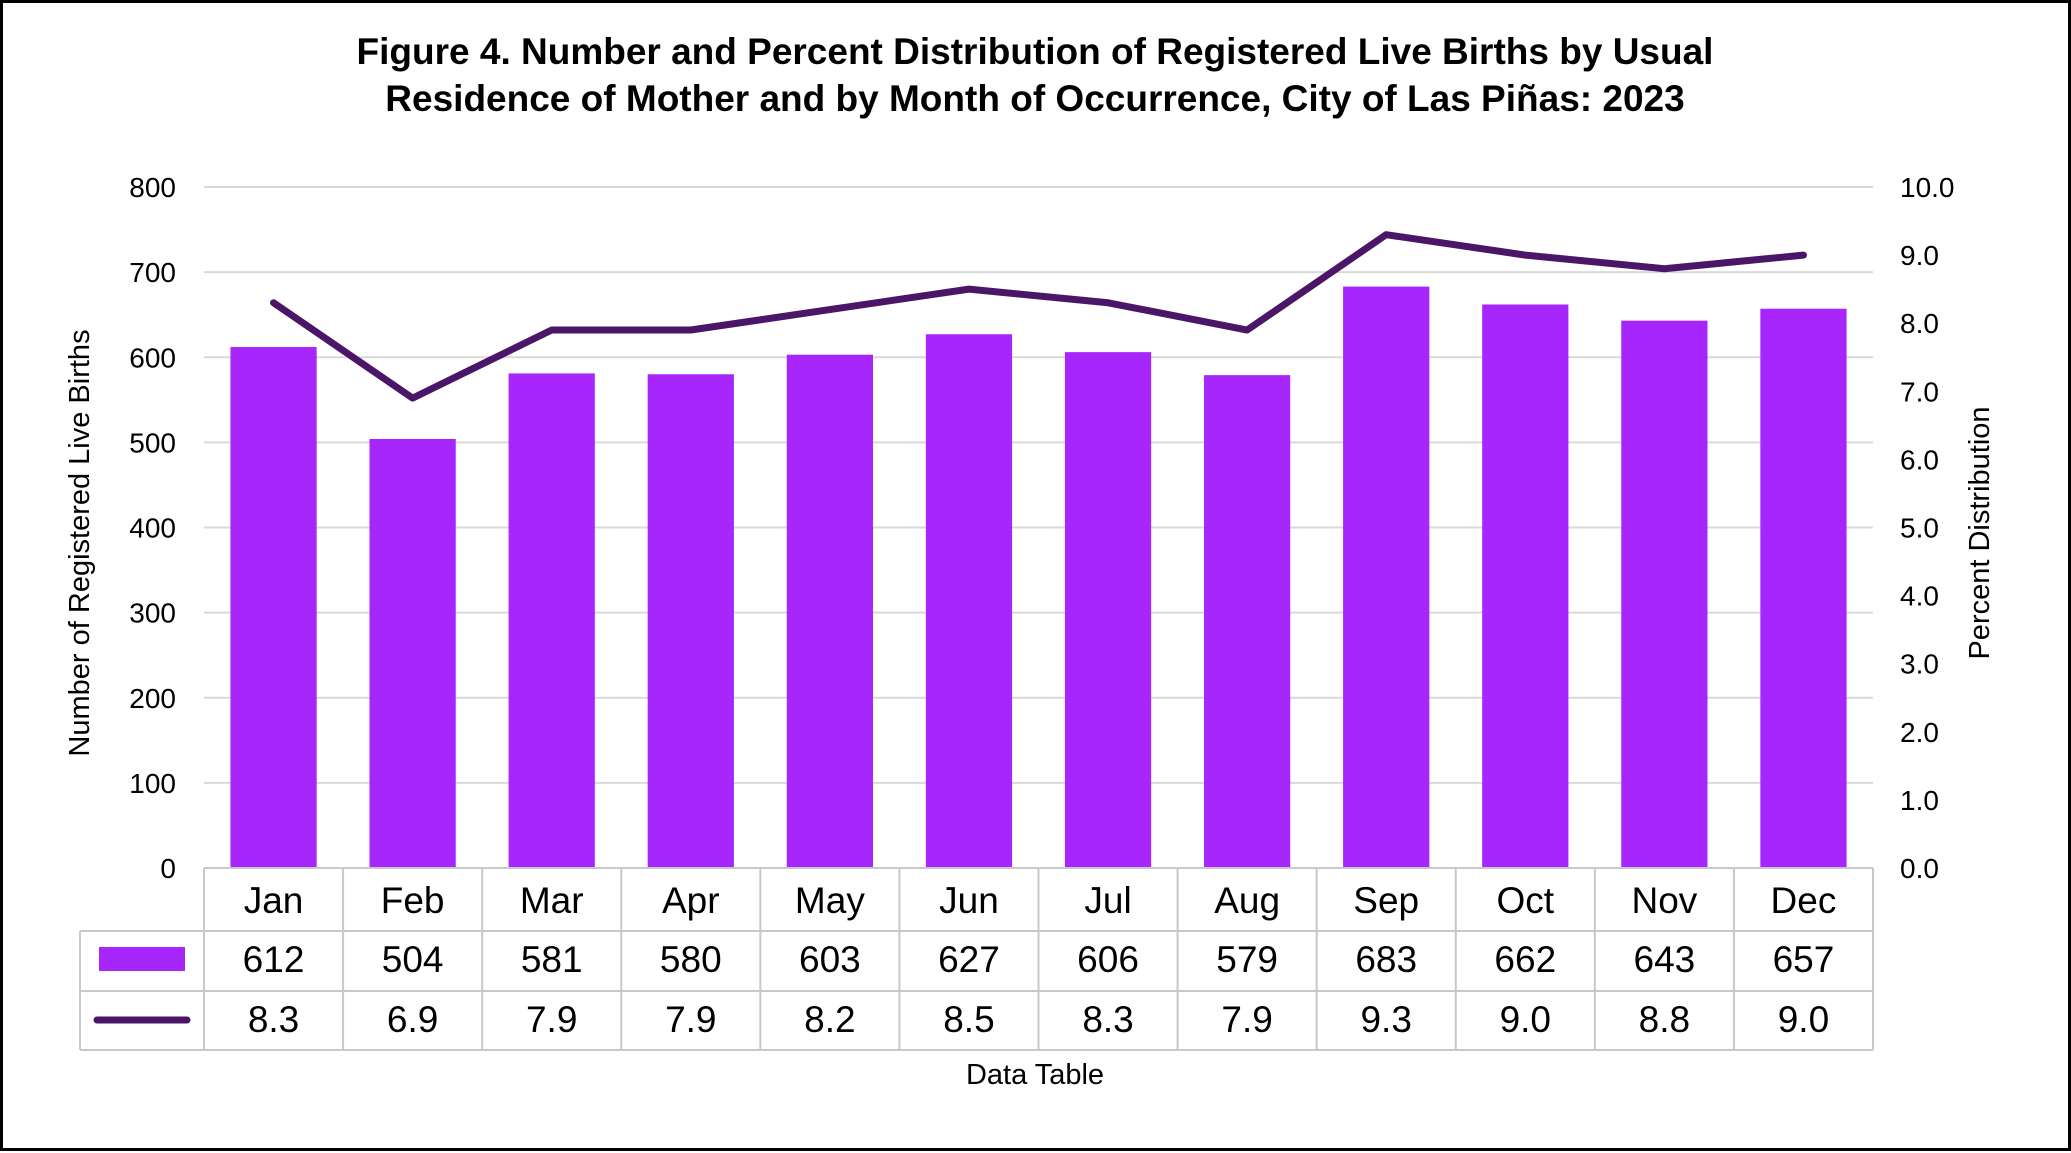 The width and height of the screenshot is (2071, 1153). What do you see at coordinates (152, 698) in the screenshot?
I see `left-y-tick-label: 200` at bounding box center [152, 698].